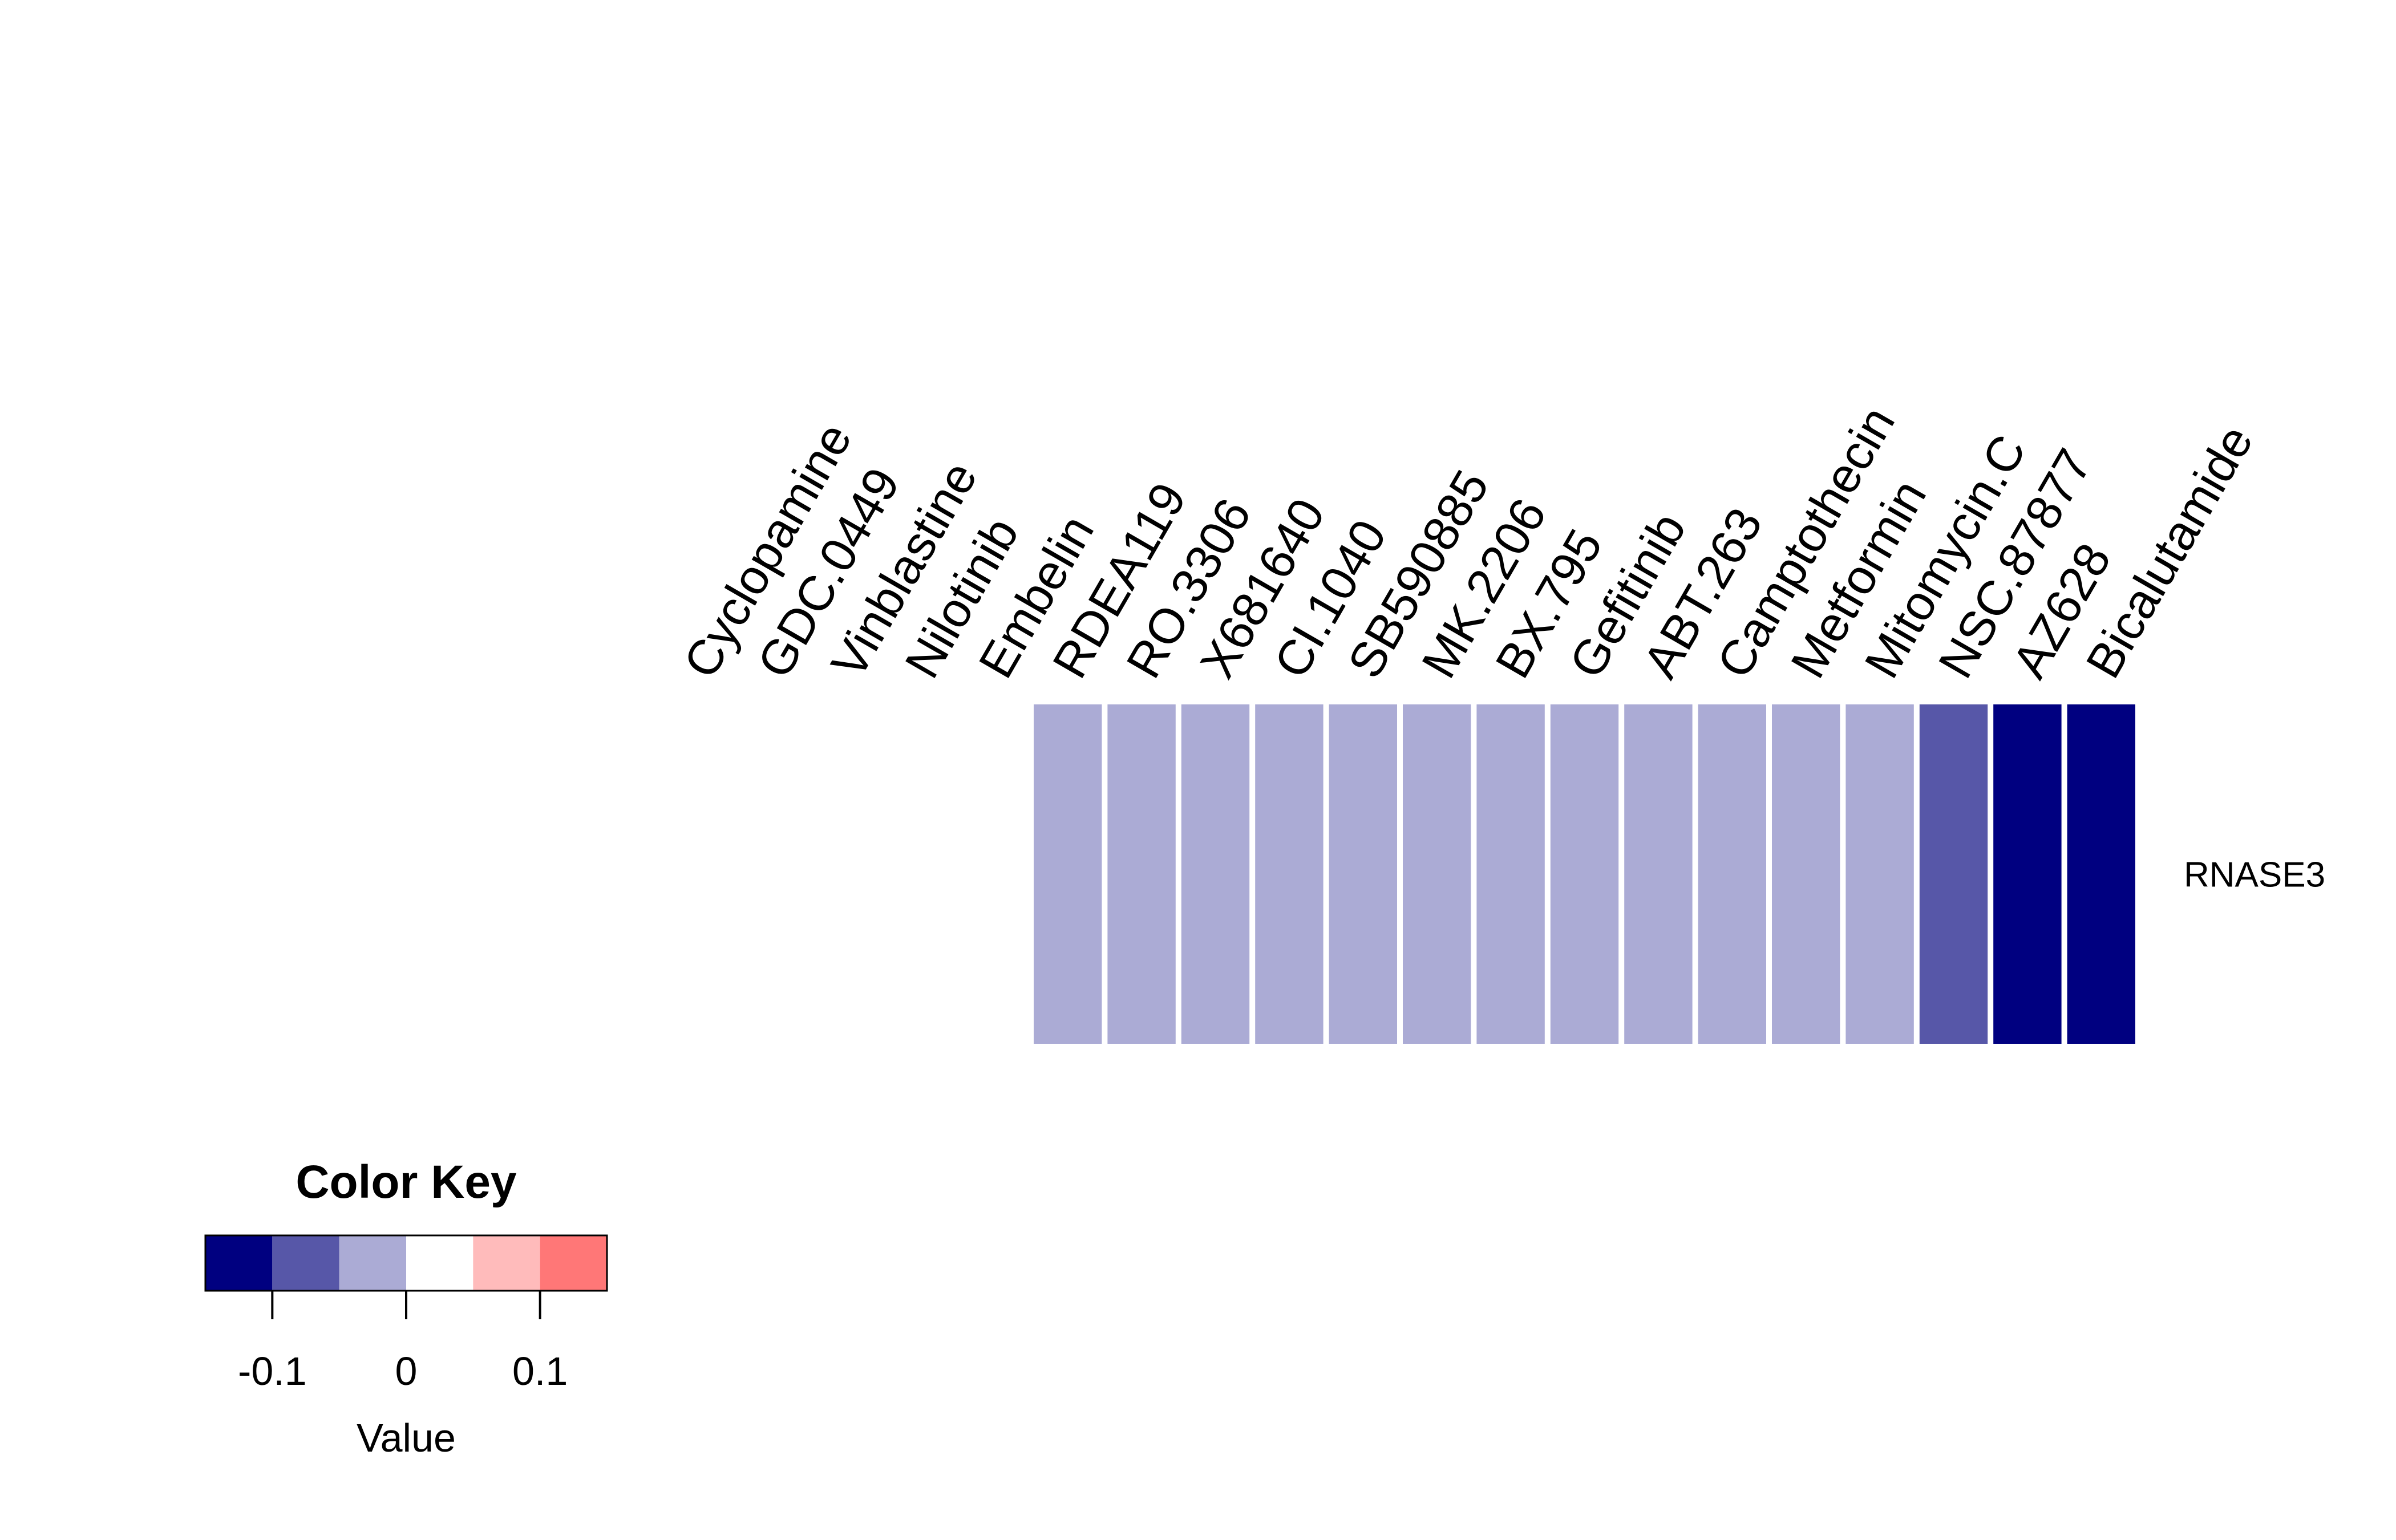 The height and width of the screenshot is (1540, 2396). I want to click on color-key-ticks: -0.1 0 0.1, so click(403, 1342).